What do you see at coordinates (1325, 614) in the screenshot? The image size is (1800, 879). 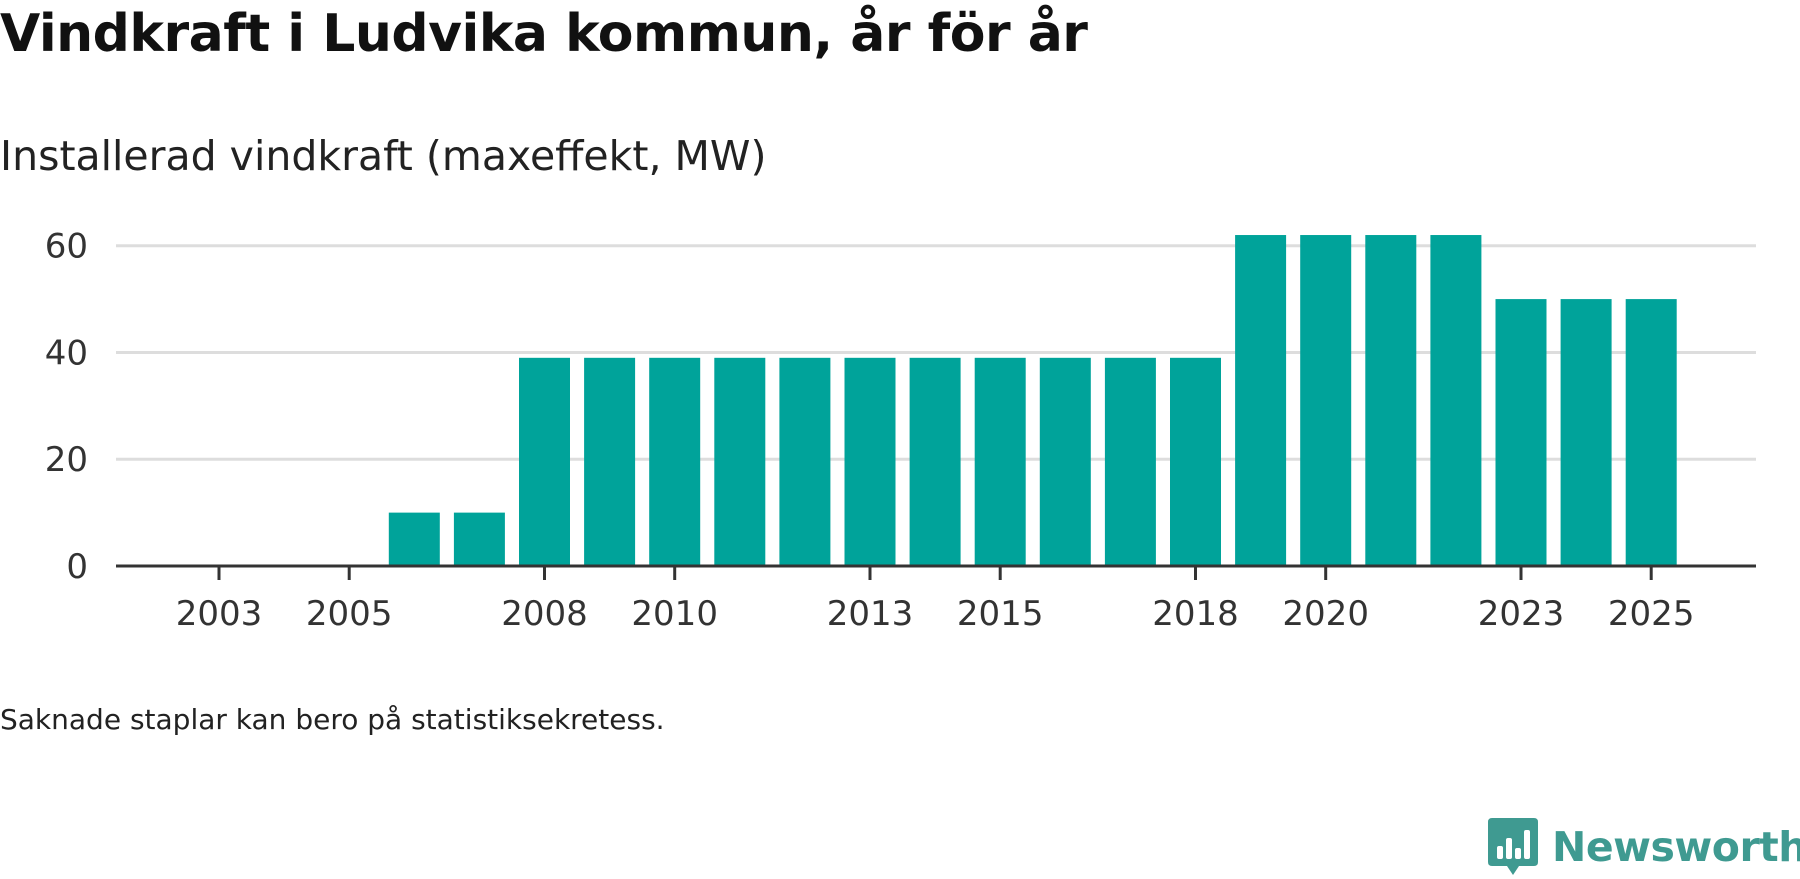 I see `x-tick-label-2020: 2020` at bounding box center [1325, 614].